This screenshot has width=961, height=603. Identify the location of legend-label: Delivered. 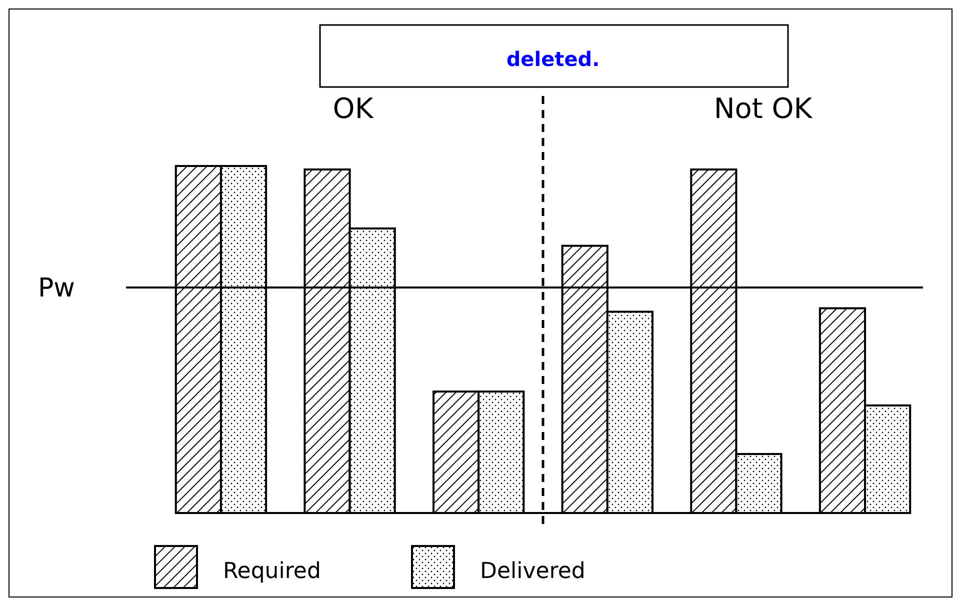
(533, 571).